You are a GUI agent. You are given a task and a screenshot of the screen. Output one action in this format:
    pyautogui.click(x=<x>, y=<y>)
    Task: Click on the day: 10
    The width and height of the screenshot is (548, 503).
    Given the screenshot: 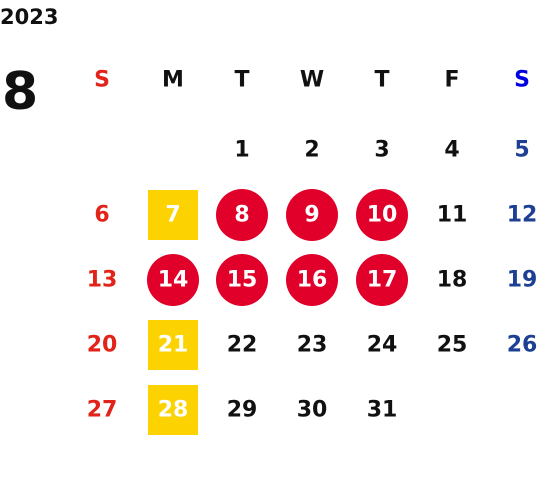 What is the action you would take?
    pyautogui.click(x=382, y=215)
    